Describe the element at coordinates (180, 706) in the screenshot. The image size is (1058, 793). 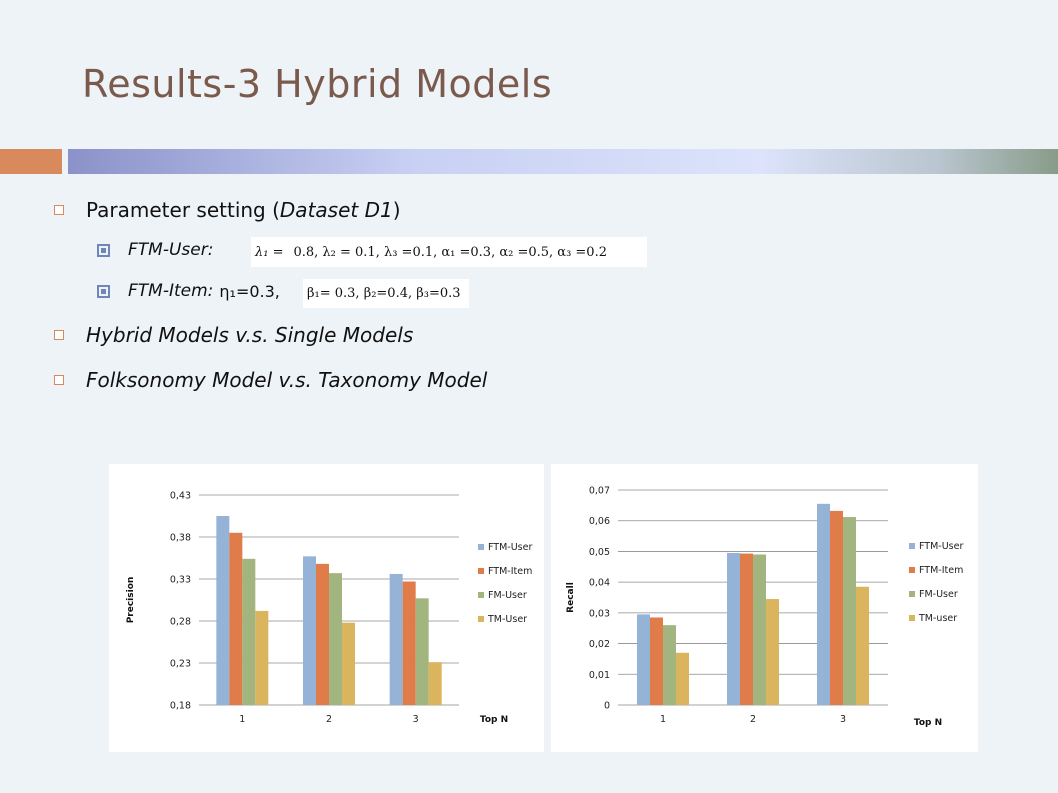
I see `y-tick-label: 0,18` at that location.